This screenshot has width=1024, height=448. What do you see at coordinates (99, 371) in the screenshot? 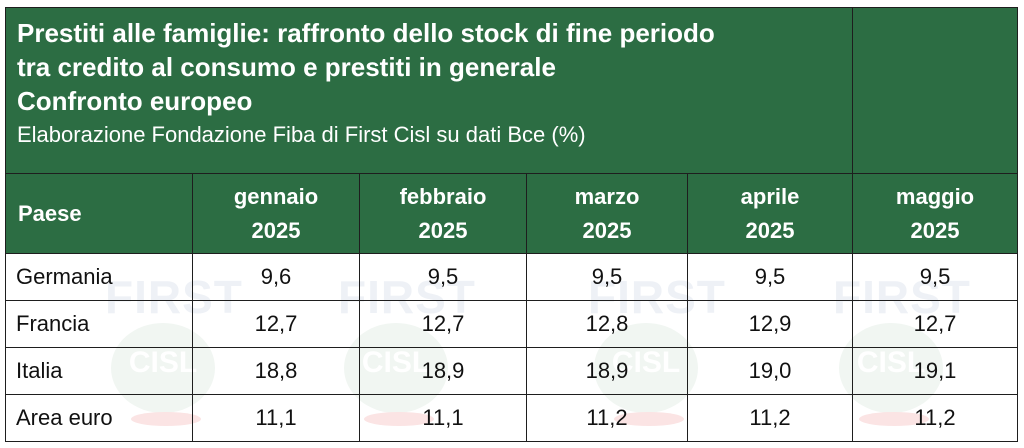
I see `country-cell: Italia` at bounding box center [99, 371].